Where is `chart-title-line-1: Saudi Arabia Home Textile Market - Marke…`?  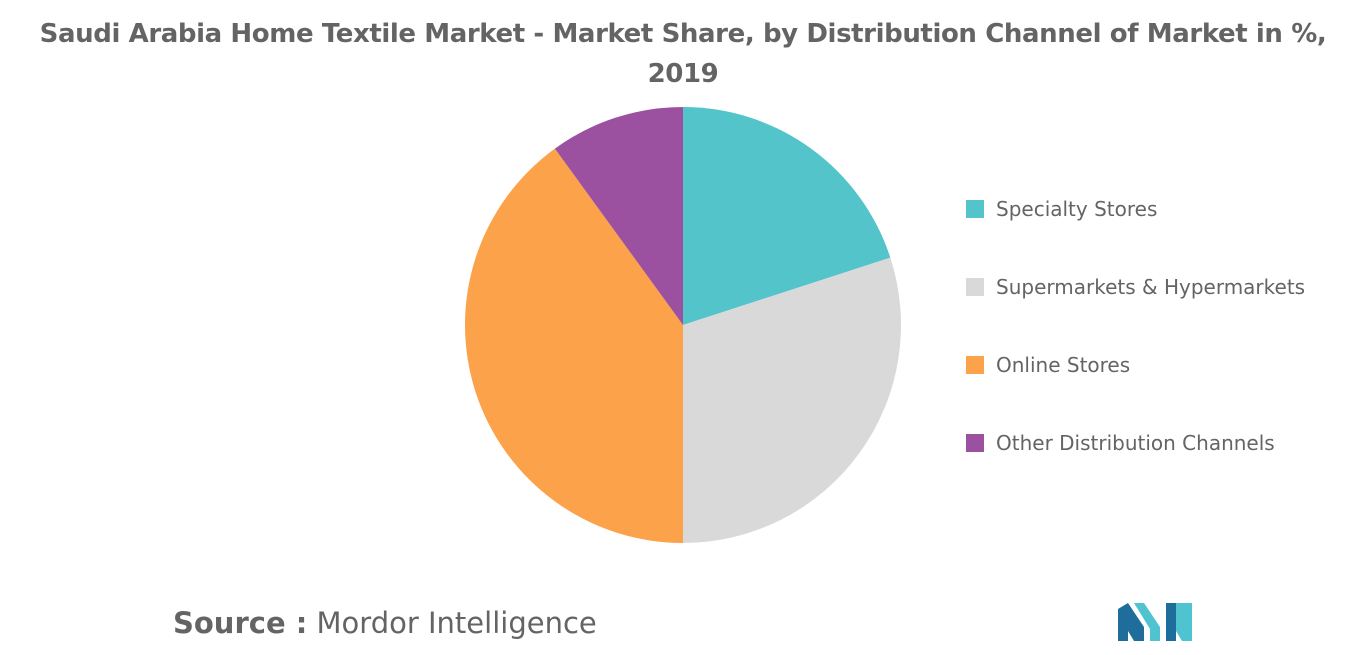 chart-title-line-1: Saudi Arabia Home Textile Market - Marke… is located at coordinates (683, 34).